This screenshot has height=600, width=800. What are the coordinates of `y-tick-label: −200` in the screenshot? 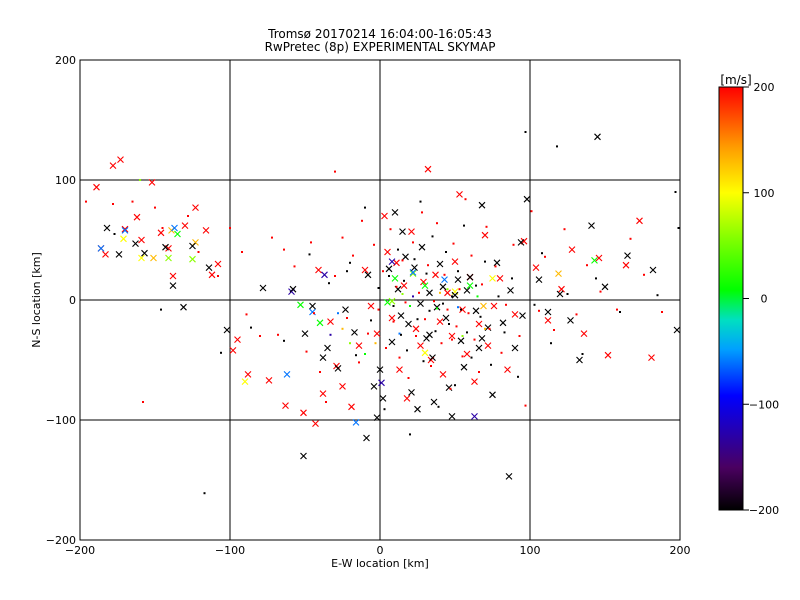 It's located at (61, 540).